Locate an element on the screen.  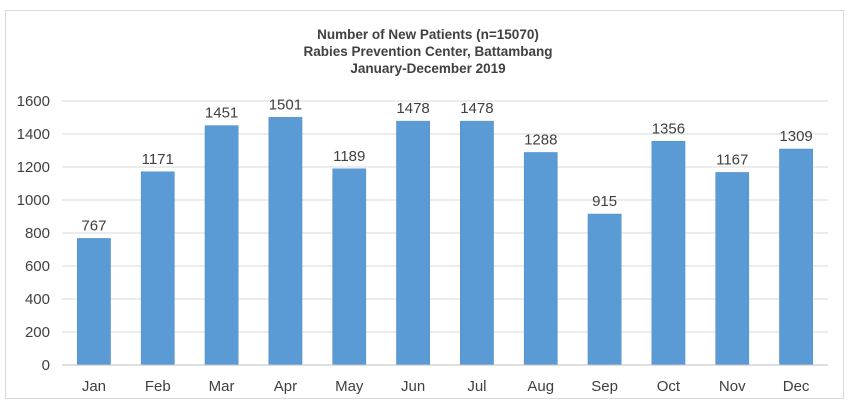
x-tick-label: Nov is located at coordinates (732, 386).